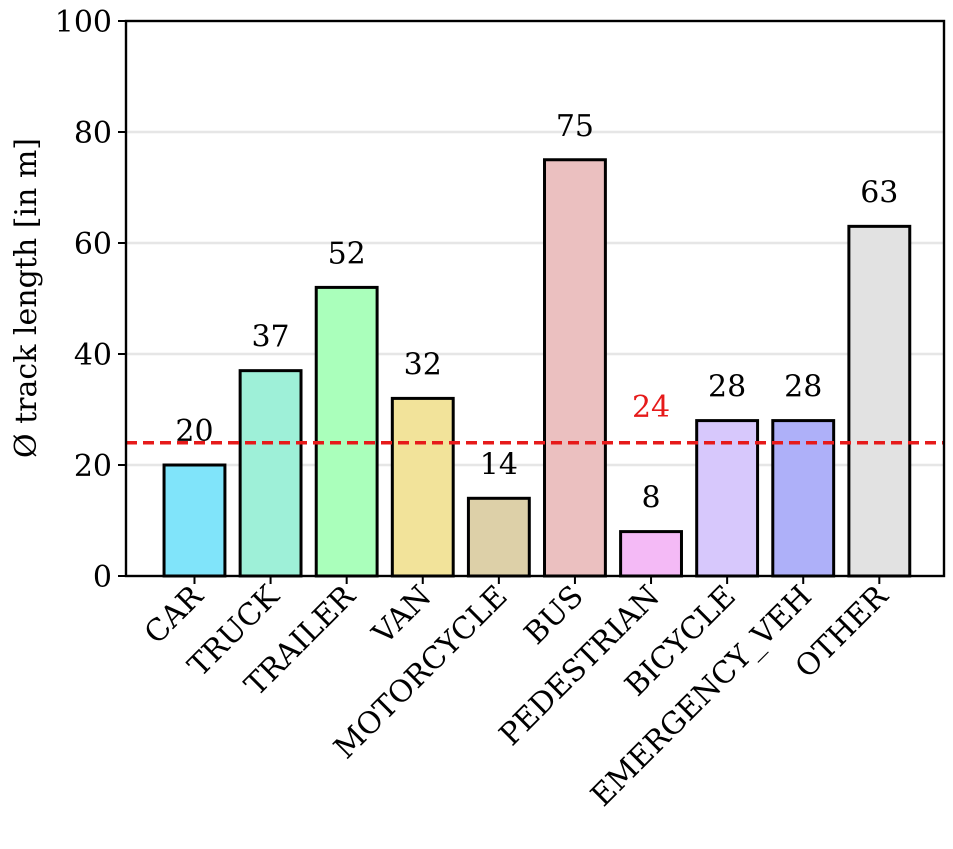 This screenshot has height=849, width=953. I want to click on mean-line: 24, so click(535, 417).